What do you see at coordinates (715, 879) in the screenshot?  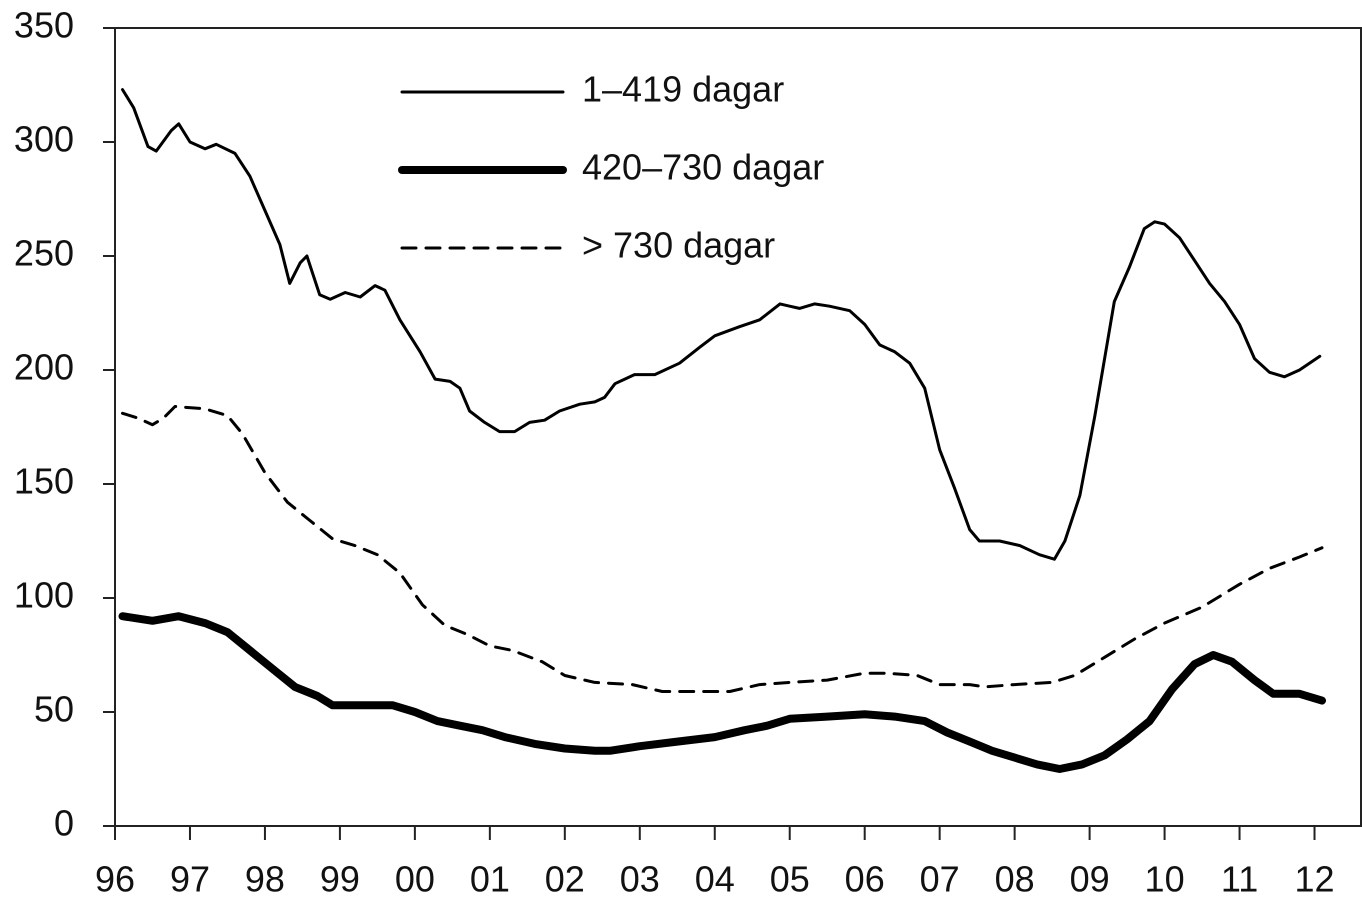 I see `x-tick-label: 04` at bounding box center [715, 879].